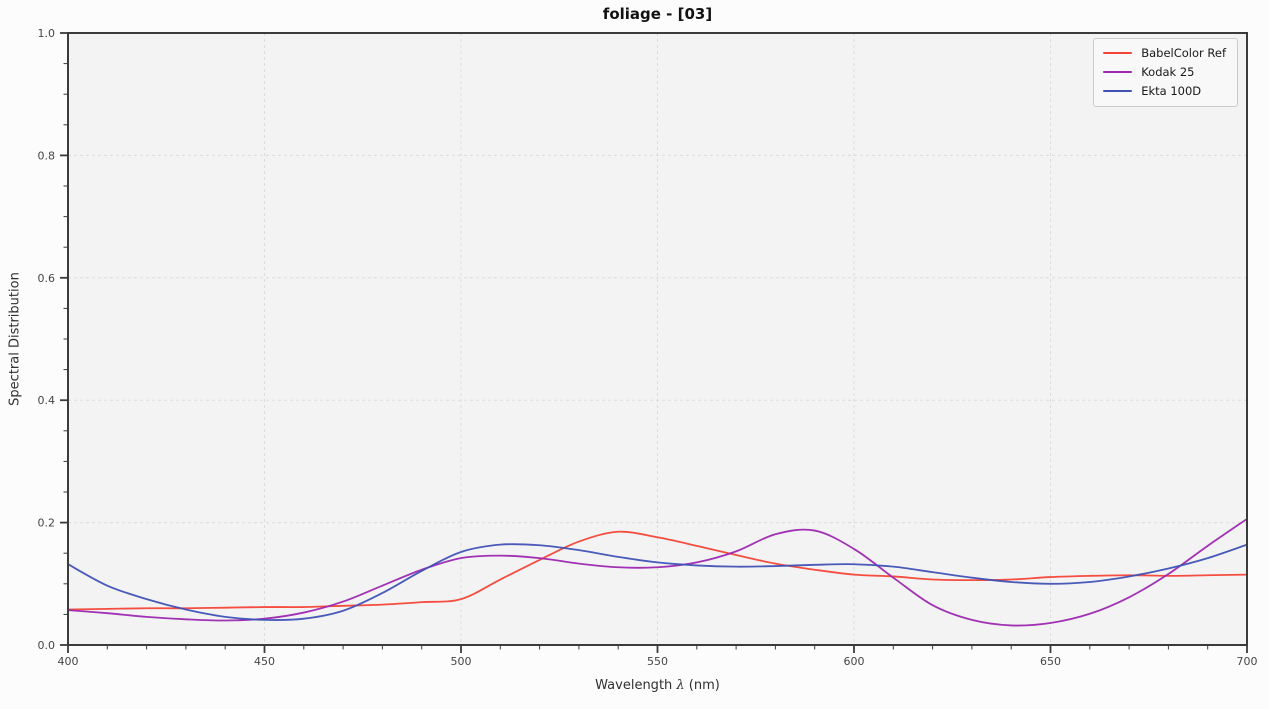  I want to click on legend-line-swatch-red, so click(1118, 53).